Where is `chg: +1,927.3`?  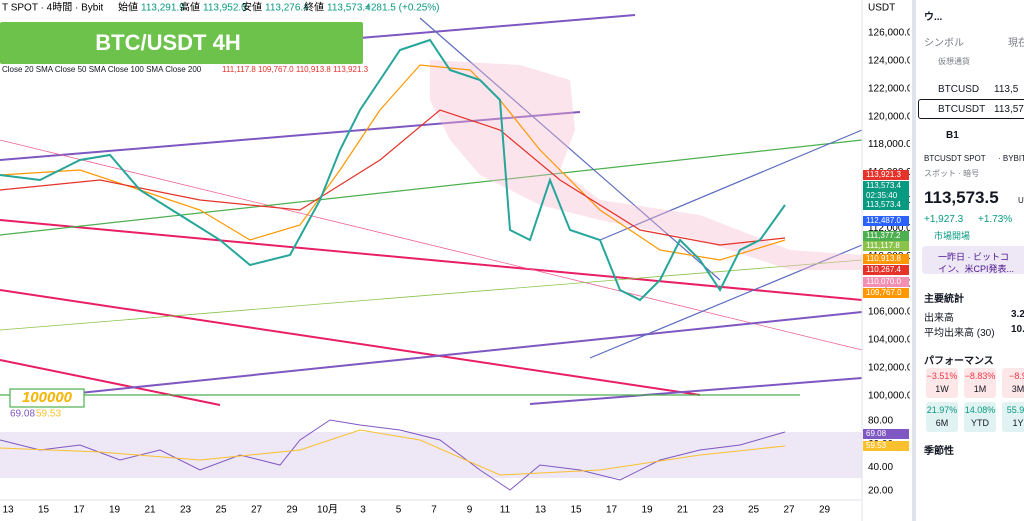 chg: +1,927.3 is located at coordinates (944, 219).